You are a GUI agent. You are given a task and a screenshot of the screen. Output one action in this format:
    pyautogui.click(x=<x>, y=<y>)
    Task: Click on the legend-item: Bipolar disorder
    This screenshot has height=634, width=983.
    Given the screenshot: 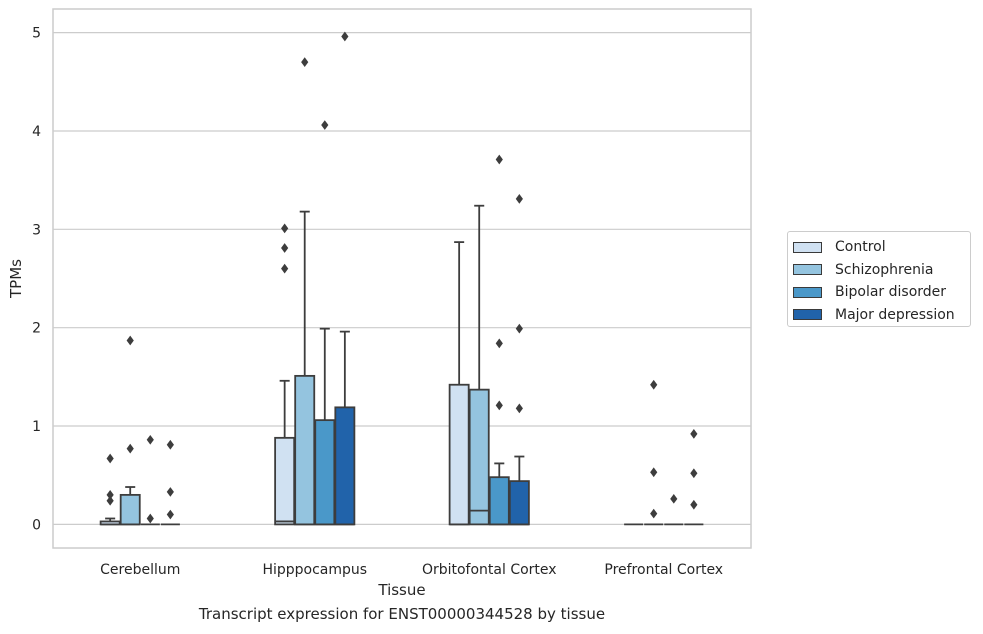 What is the action you would take?
    pyautogui.click(x=881, y=292)
    